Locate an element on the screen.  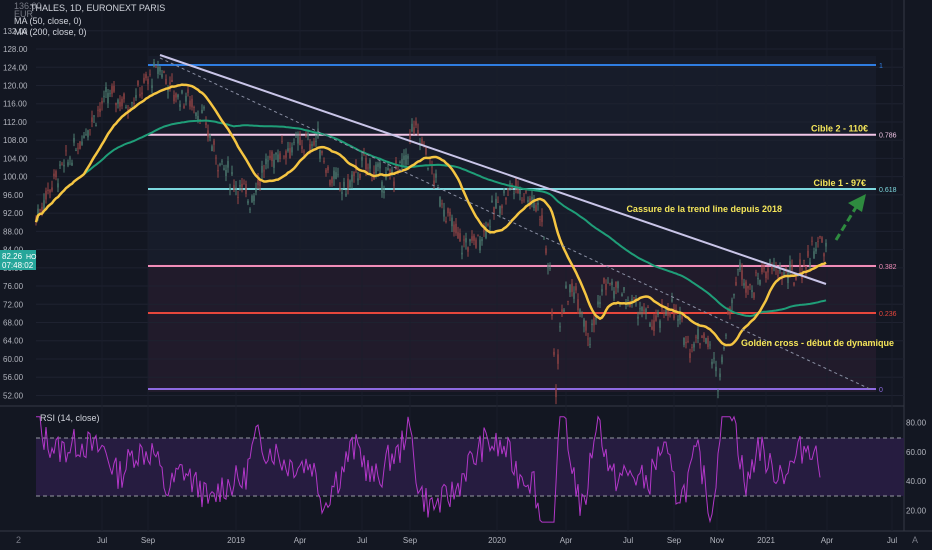
x-tick-label: 2020 is located at coordinates (497, 540).